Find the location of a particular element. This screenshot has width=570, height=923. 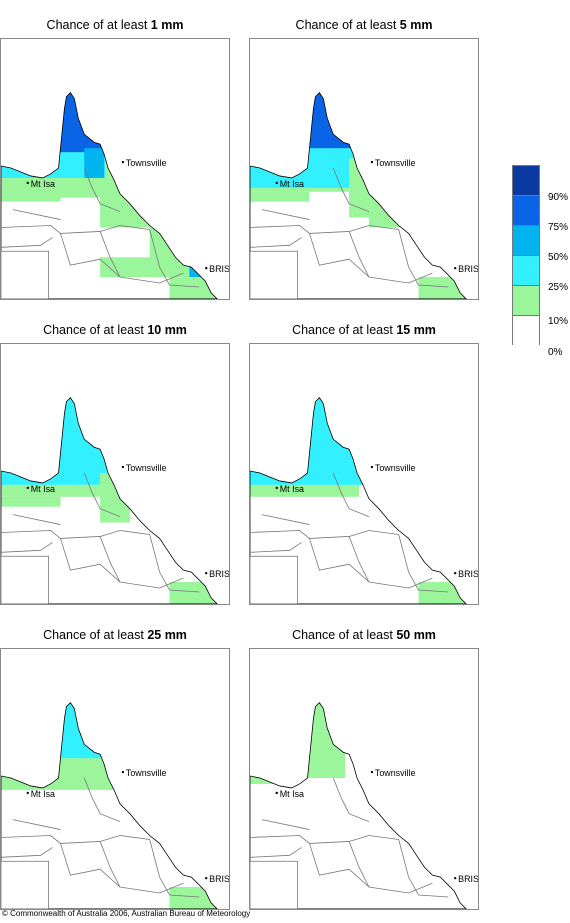

panel-title: Chance of at least 1 mm is located at coordinates (115, 25).